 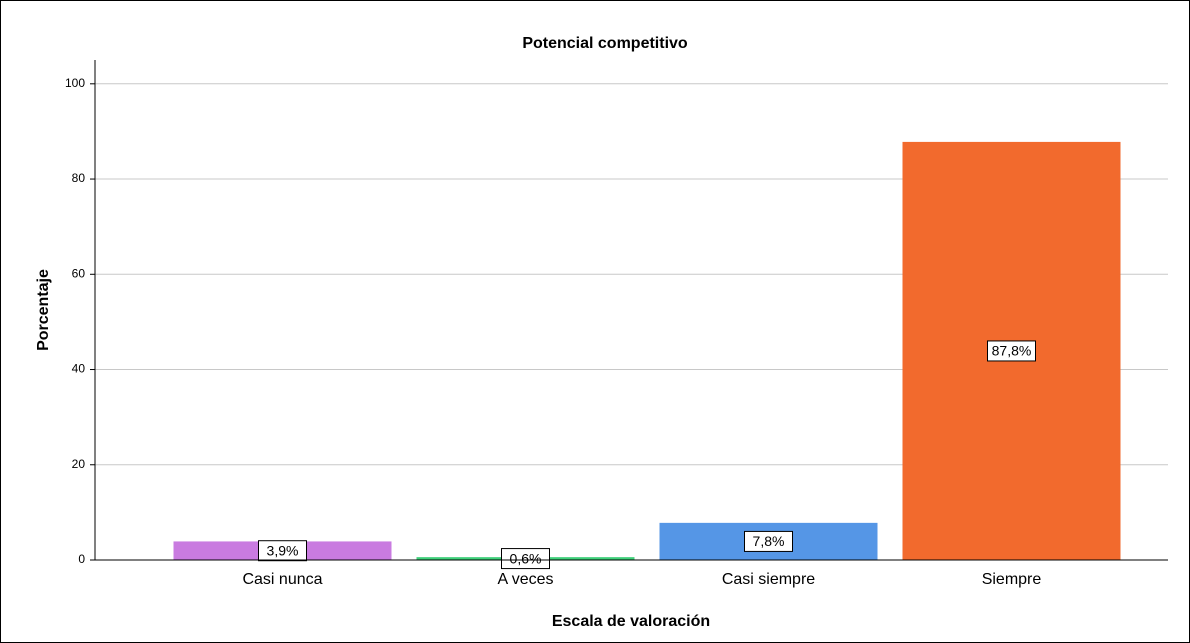 I want to click on y-axis-label: Porcentaje, so click(x=43, y=310).